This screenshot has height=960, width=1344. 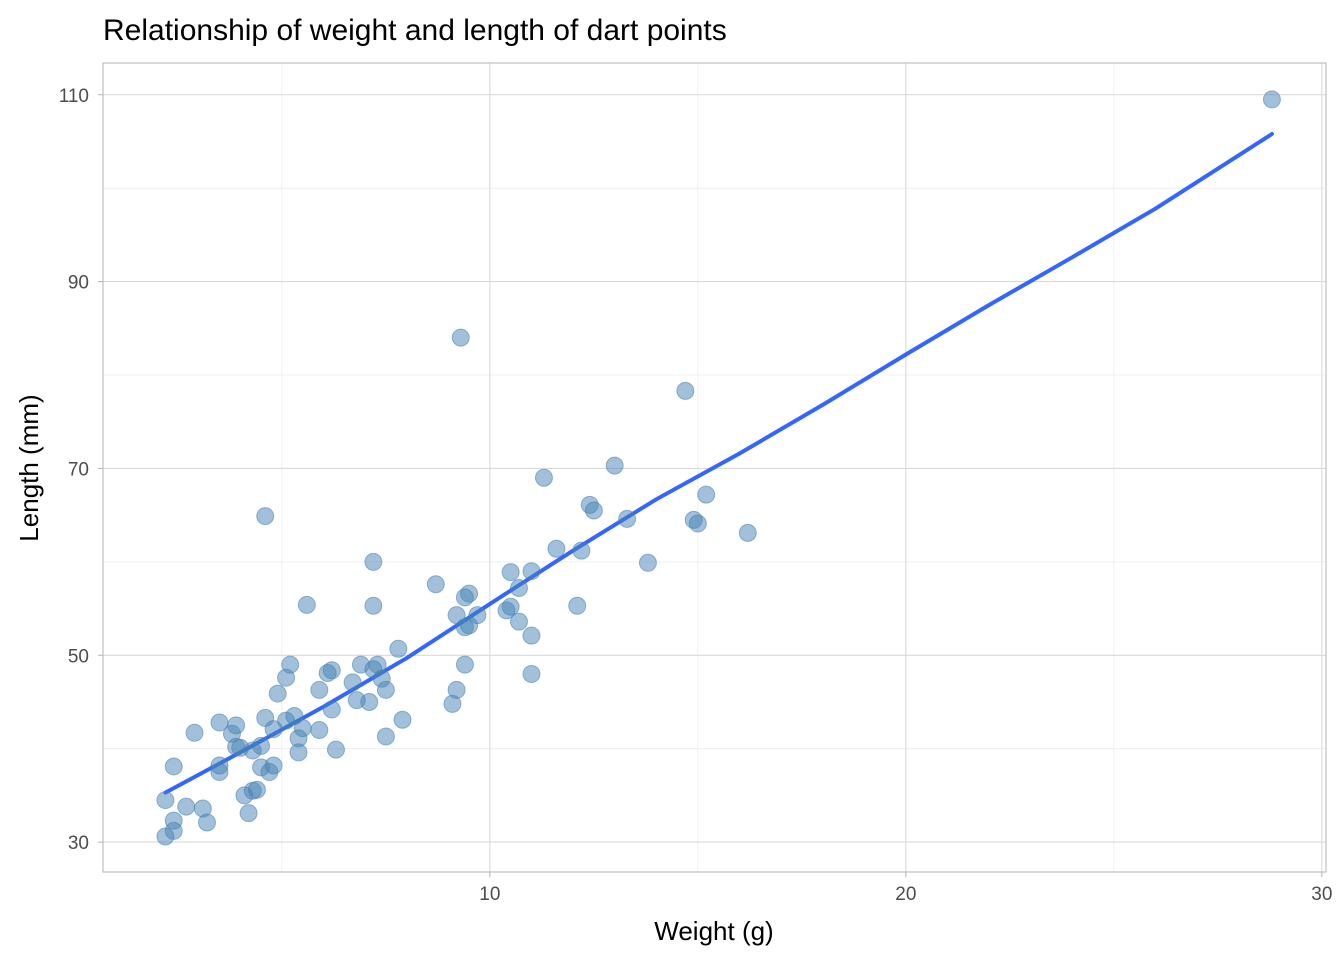 I want to click on x-tick-label: 30, so click(x=1321, y=894).